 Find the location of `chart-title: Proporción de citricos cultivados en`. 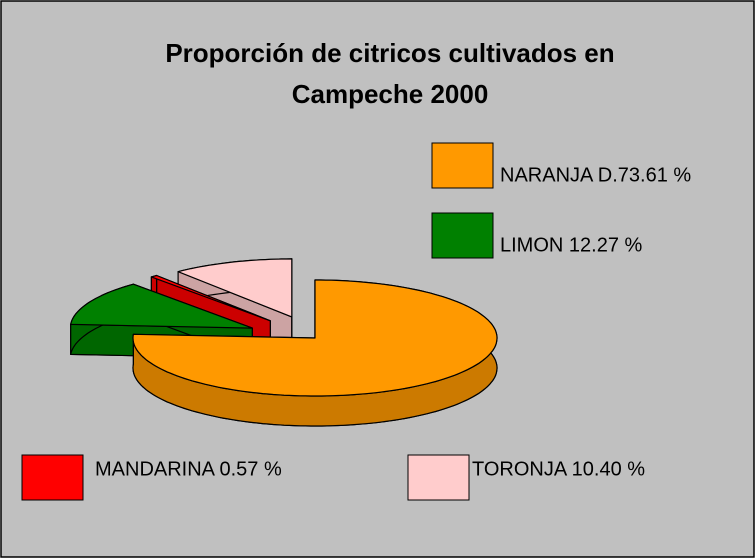

chart-title: Proporción de citricos cultivados en is located at coordinates (389, 53).